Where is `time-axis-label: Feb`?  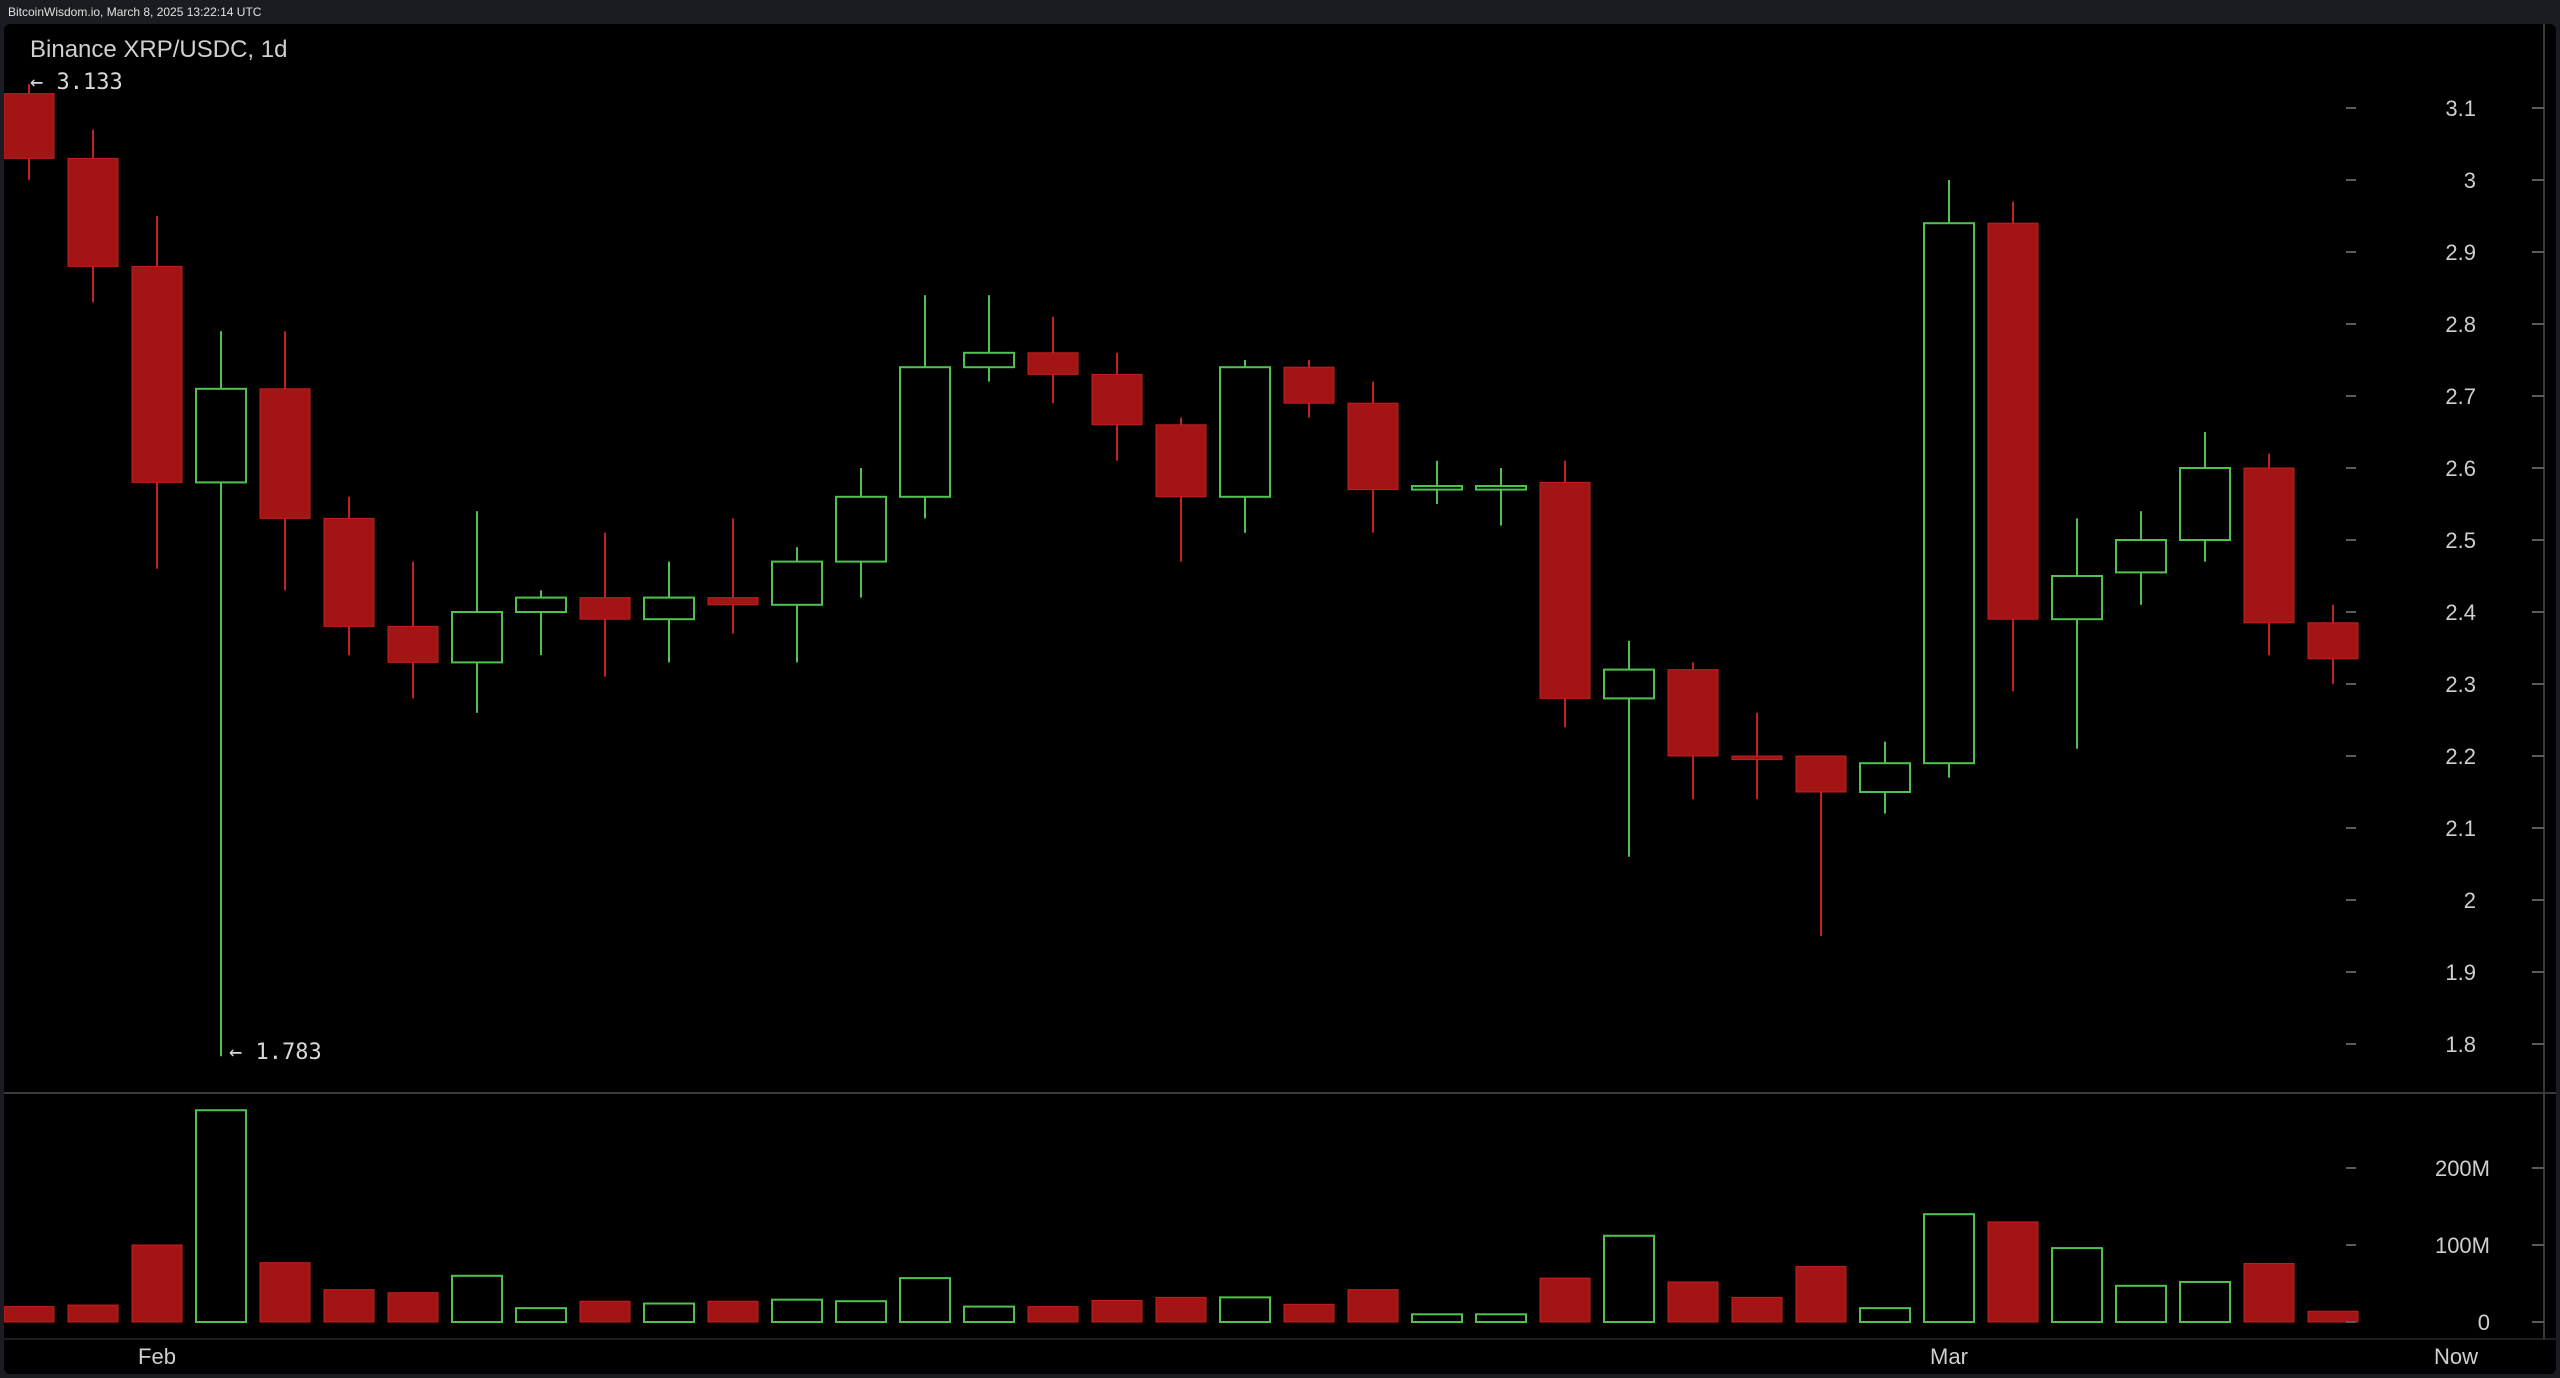 time-axis-label: Feb is located at coordinates (157, 1356).